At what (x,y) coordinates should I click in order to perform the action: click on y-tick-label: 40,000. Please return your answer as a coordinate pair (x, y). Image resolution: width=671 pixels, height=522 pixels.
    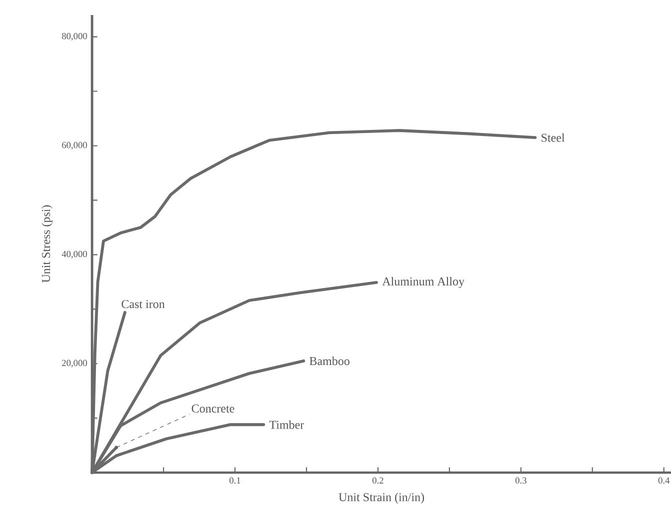
    Looking at the image, I should click on (74, 255).